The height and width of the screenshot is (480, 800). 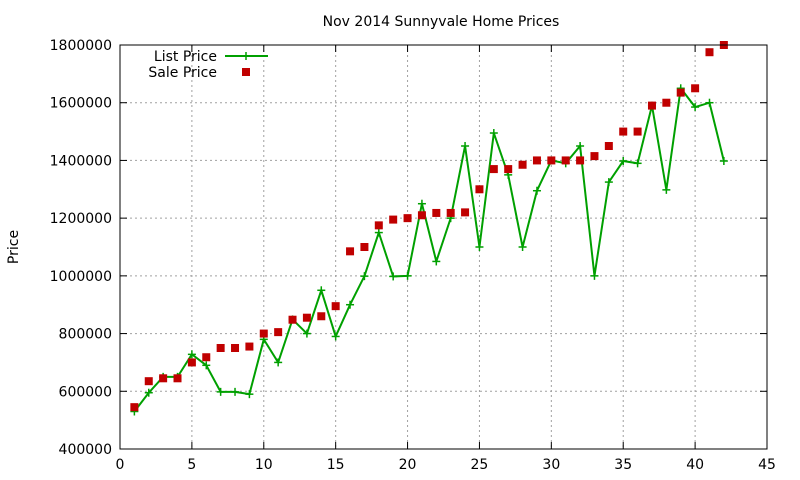 What do you see at coordinates (264, 465) in the screenshot?
I see `x-tick-label: 10` at bounding box center [264, 465].